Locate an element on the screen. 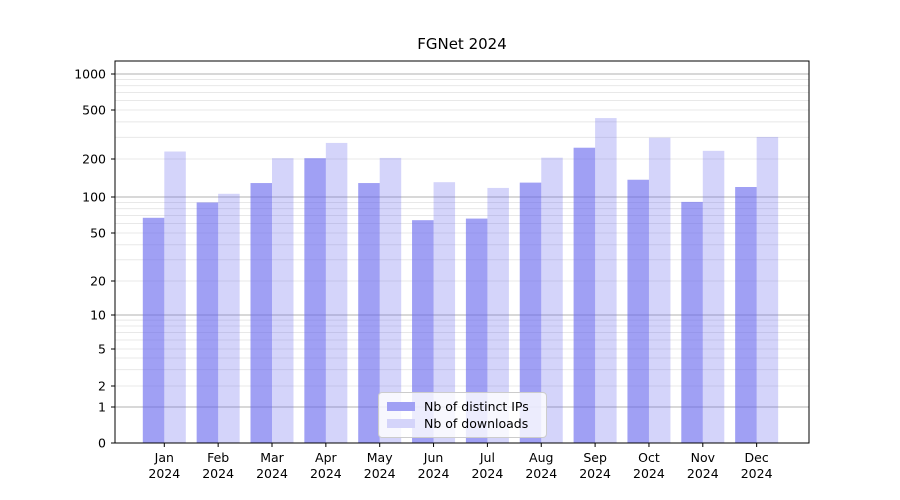 The image size is (900, 500). x-tick-label-month: Aug is located at coordinates (541, 457).